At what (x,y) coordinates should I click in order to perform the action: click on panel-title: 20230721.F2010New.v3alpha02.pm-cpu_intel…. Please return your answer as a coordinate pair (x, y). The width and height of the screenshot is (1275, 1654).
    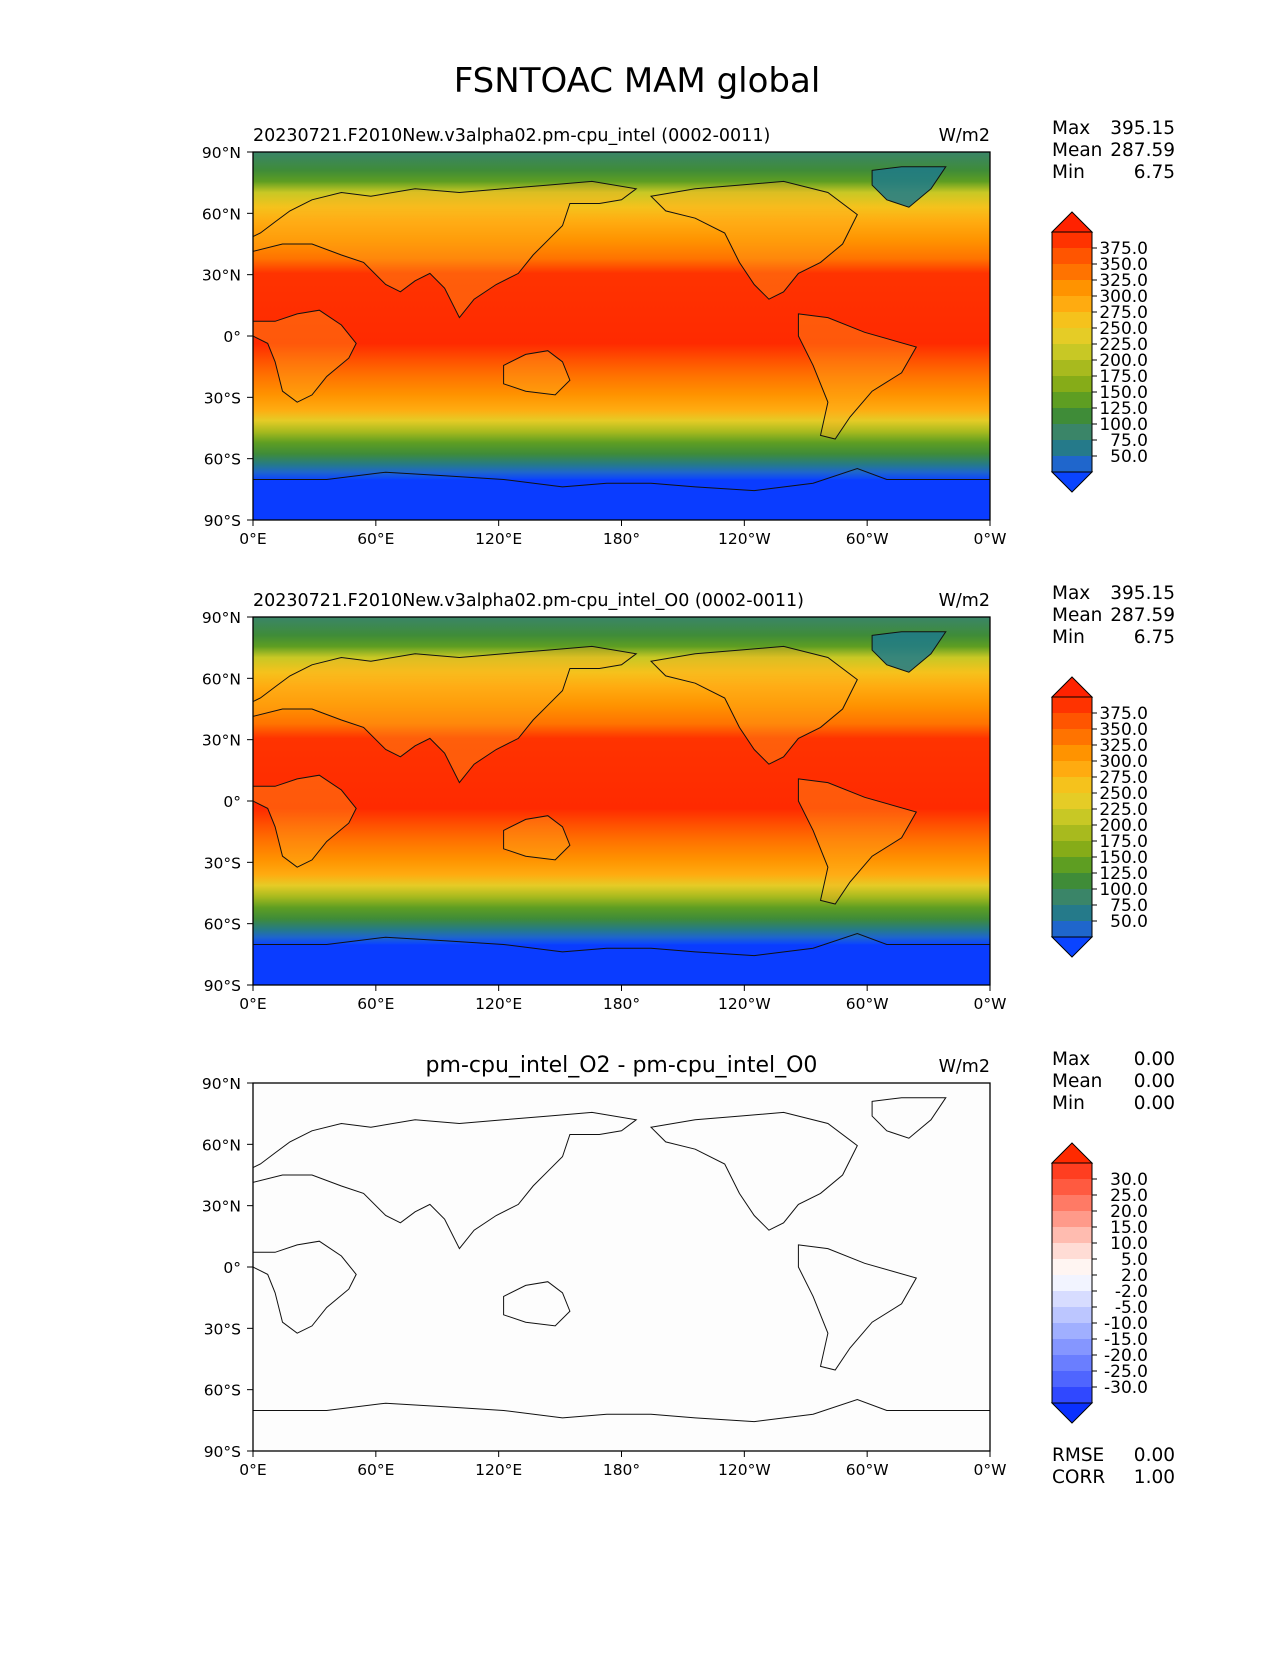
    Looking at the image, I should click on (528, 601).